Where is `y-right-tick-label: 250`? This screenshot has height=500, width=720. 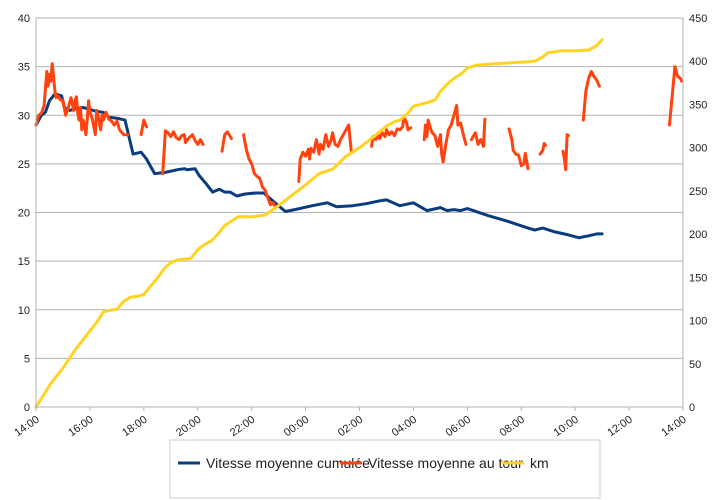
y-right-tick-label: 250 is located at coordinates (698, 192).